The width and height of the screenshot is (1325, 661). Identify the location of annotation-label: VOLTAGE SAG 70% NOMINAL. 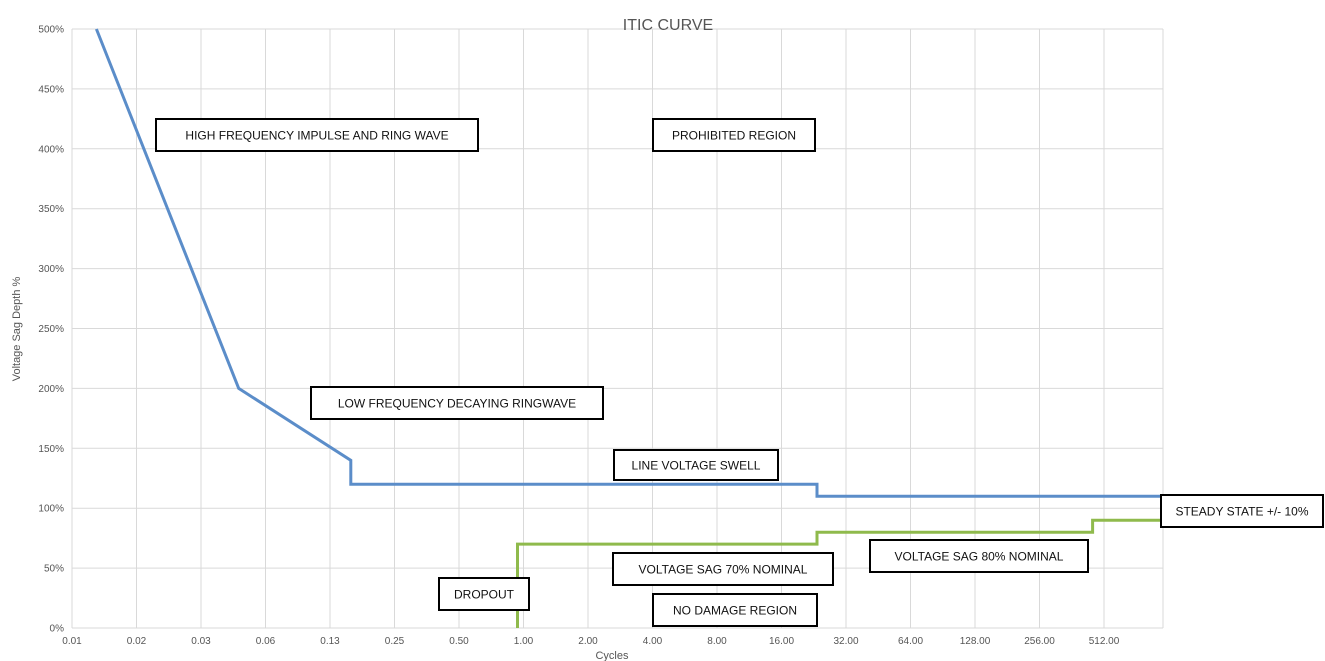
(723, 570).